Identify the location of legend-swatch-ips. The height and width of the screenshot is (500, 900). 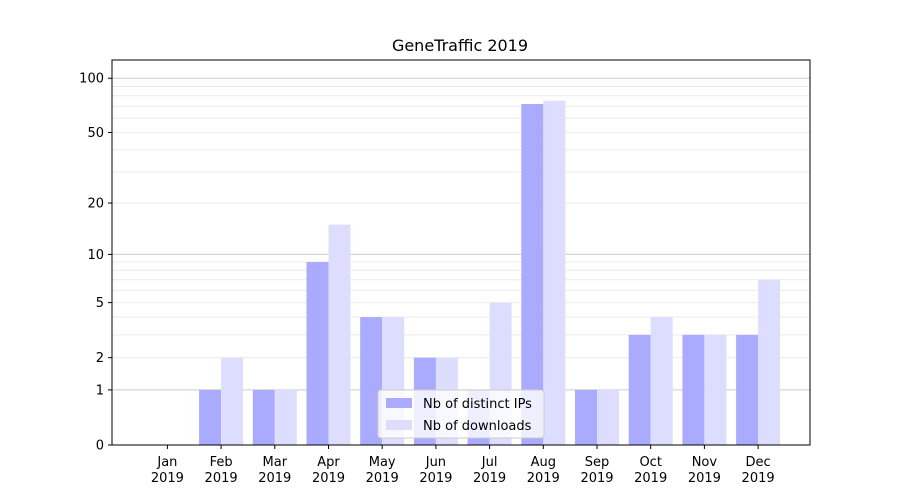
(399, 403).